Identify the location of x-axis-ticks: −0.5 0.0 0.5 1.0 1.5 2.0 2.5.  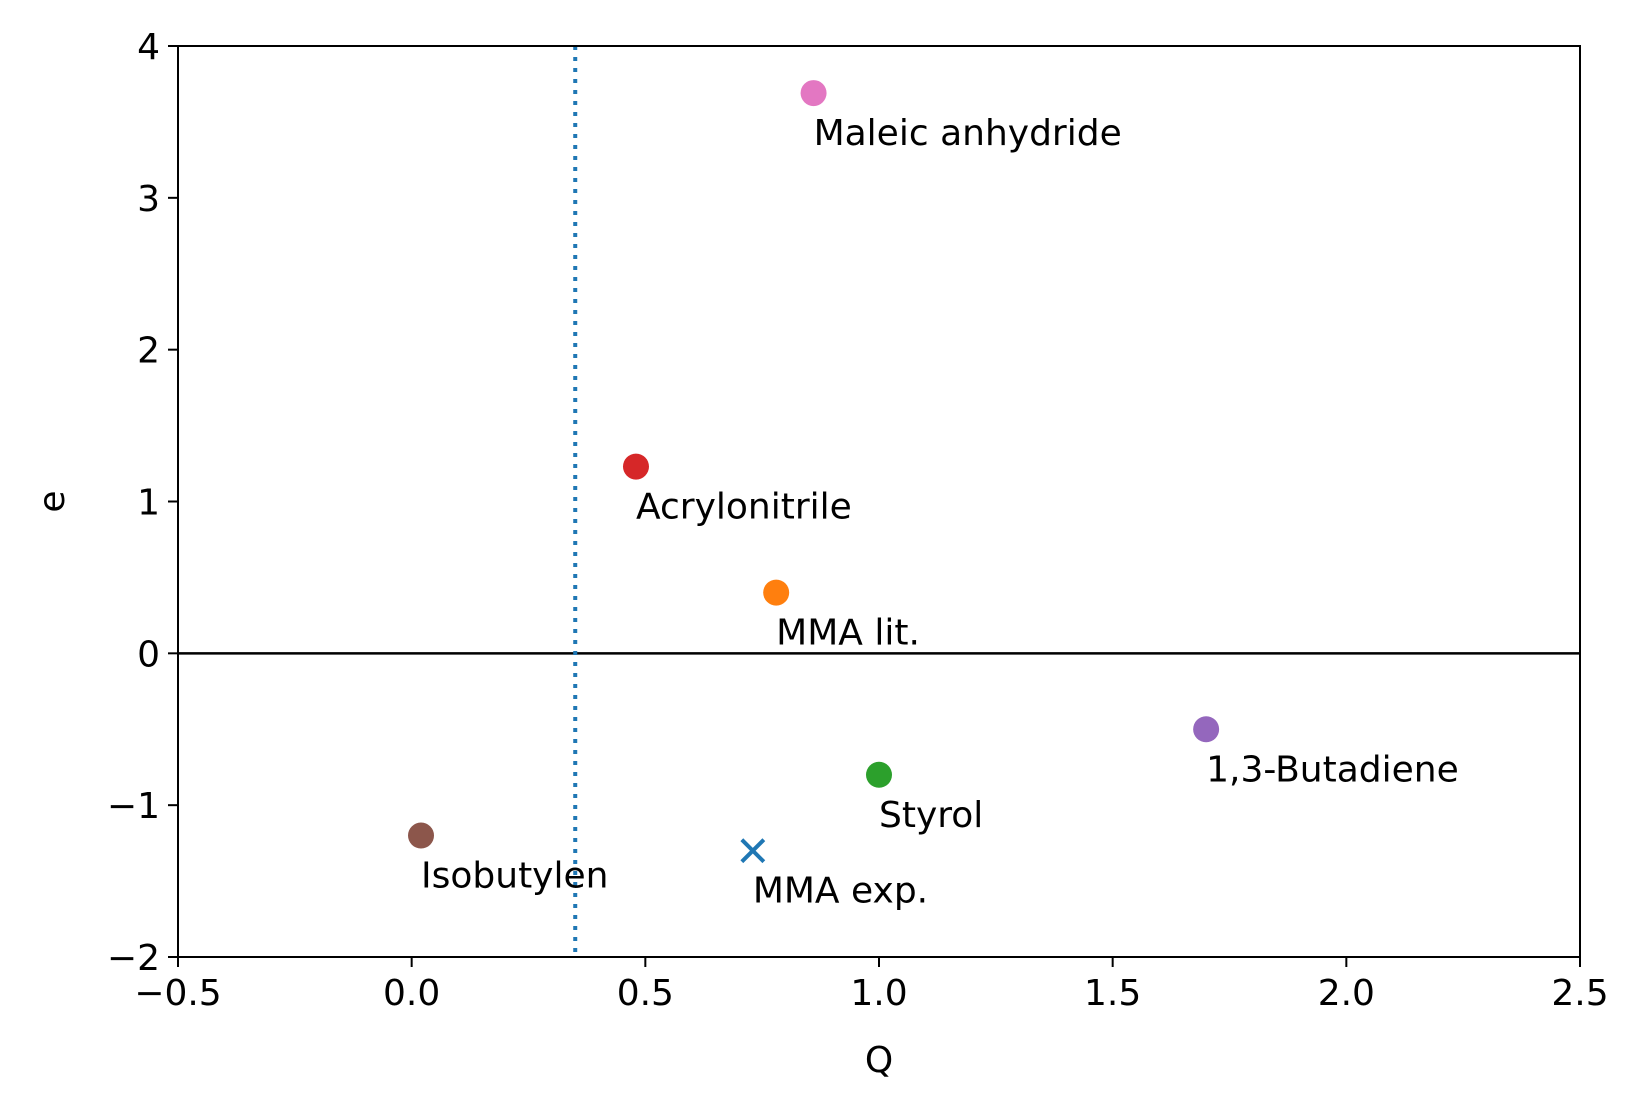
(871, 985).